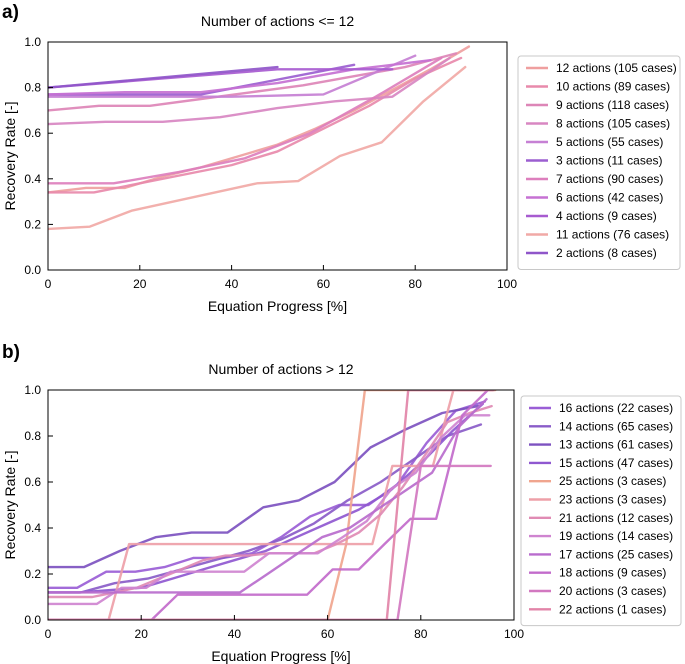 The width and height of the screenshot is (685, 664). I want to click on legend-item: 21 actions (12 cases), so click(601, 518).